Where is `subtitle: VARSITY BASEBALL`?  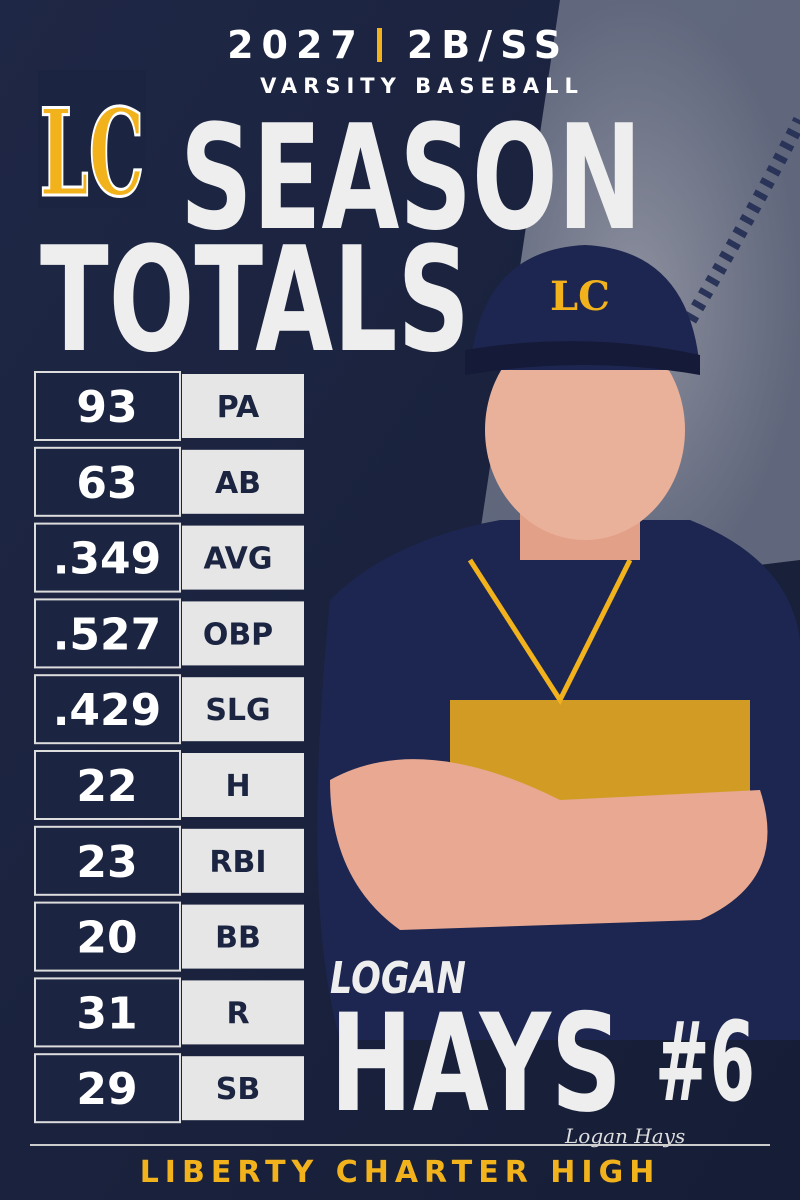
subtitle: VARSITY BASEBALL is located at coordinates (422, 86).